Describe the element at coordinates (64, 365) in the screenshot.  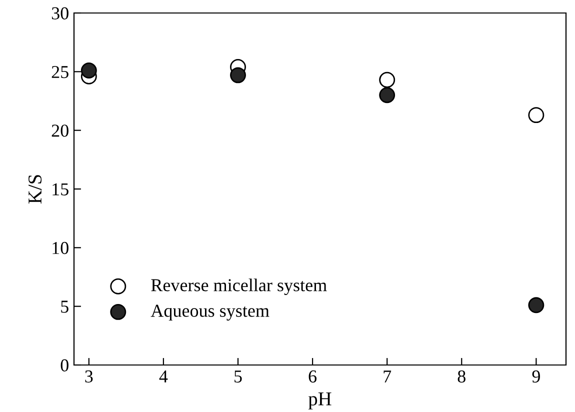
I see `y-tick-label: 0` at that location.